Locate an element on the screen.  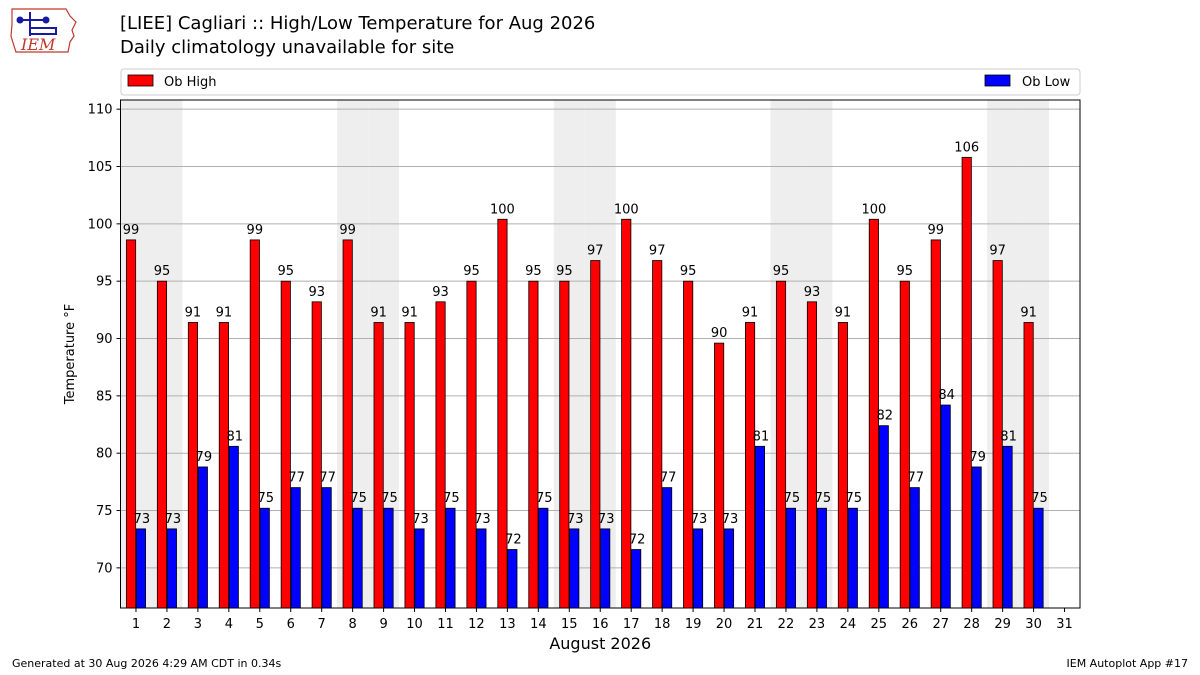
y-tick-label: 85 is located at coordinates (104, 396).